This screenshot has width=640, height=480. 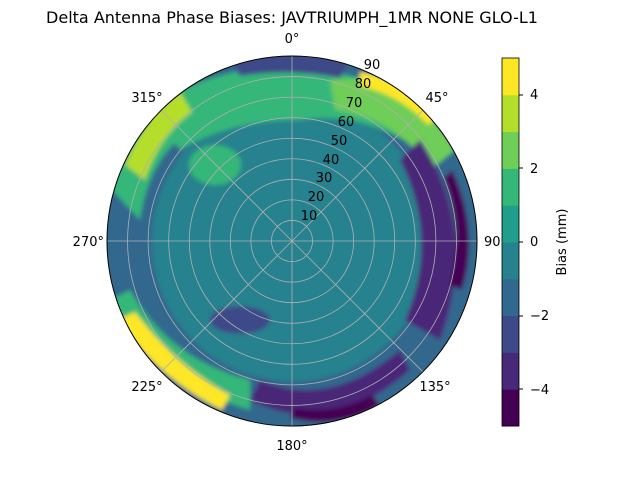 What do you see at coordinates (534, 242) in the screenshot?
I see `colorbar-tick-label-0: 0` at bounding box center [534, 242].